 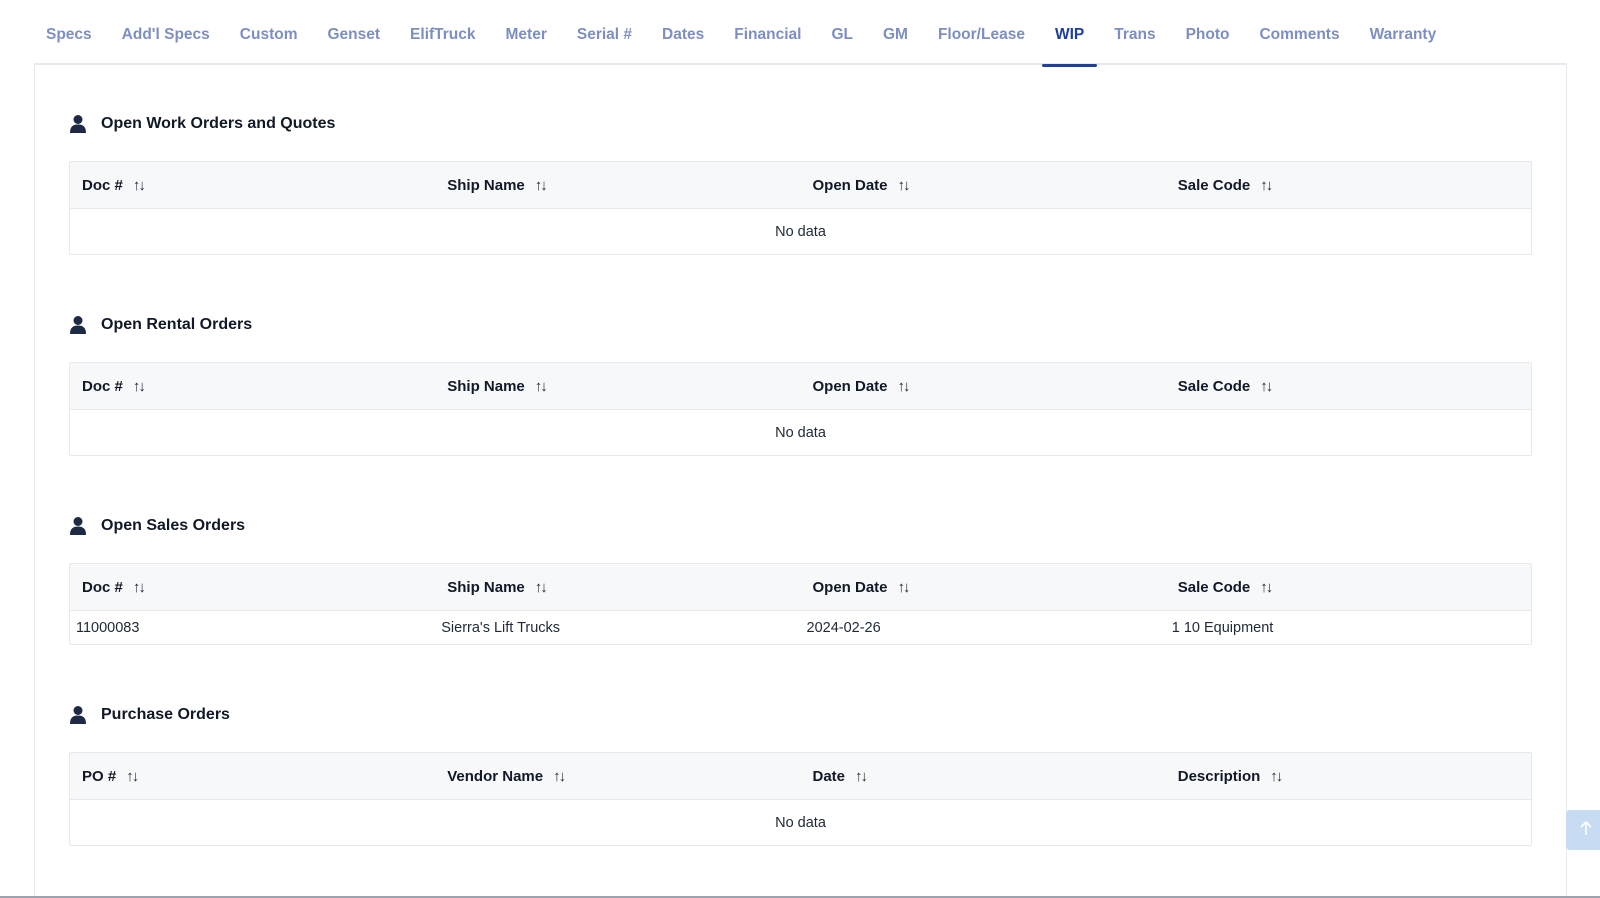 I want to click on section-title-text: Open Rental Orders, so click(x=177, y=324).